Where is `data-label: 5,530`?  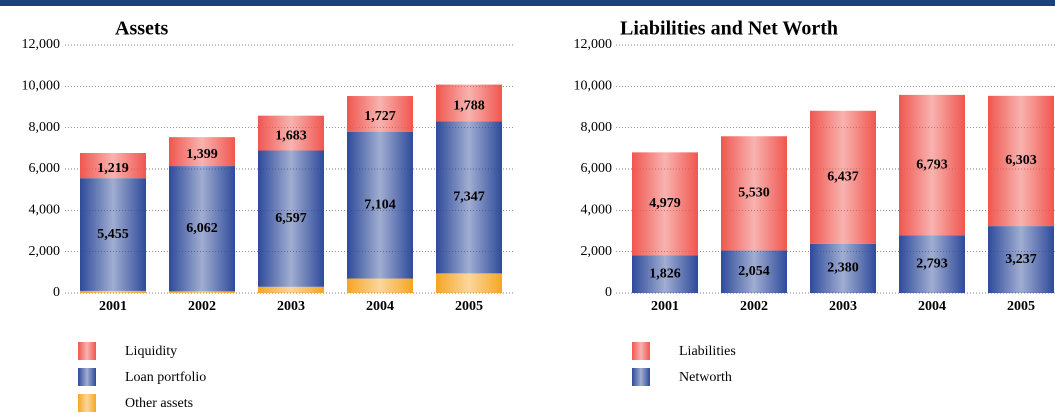
data-label: 5,530 is located at coordinates (754, 193).